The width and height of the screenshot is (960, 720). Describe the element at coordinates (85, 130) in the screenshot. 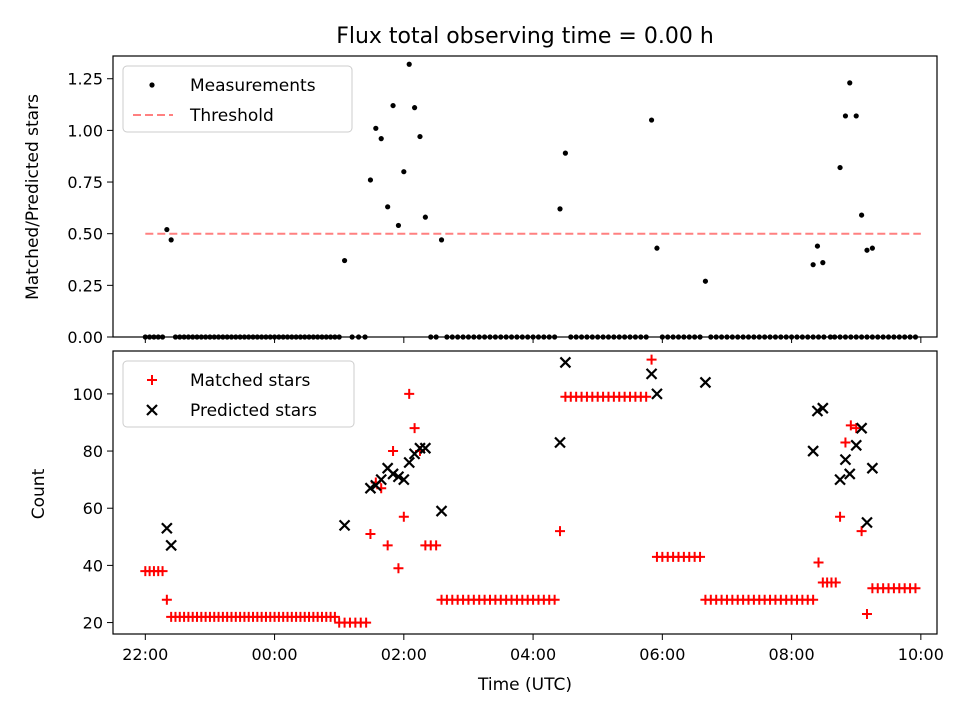

I see `top-ytick-label: 1.00` at that location.